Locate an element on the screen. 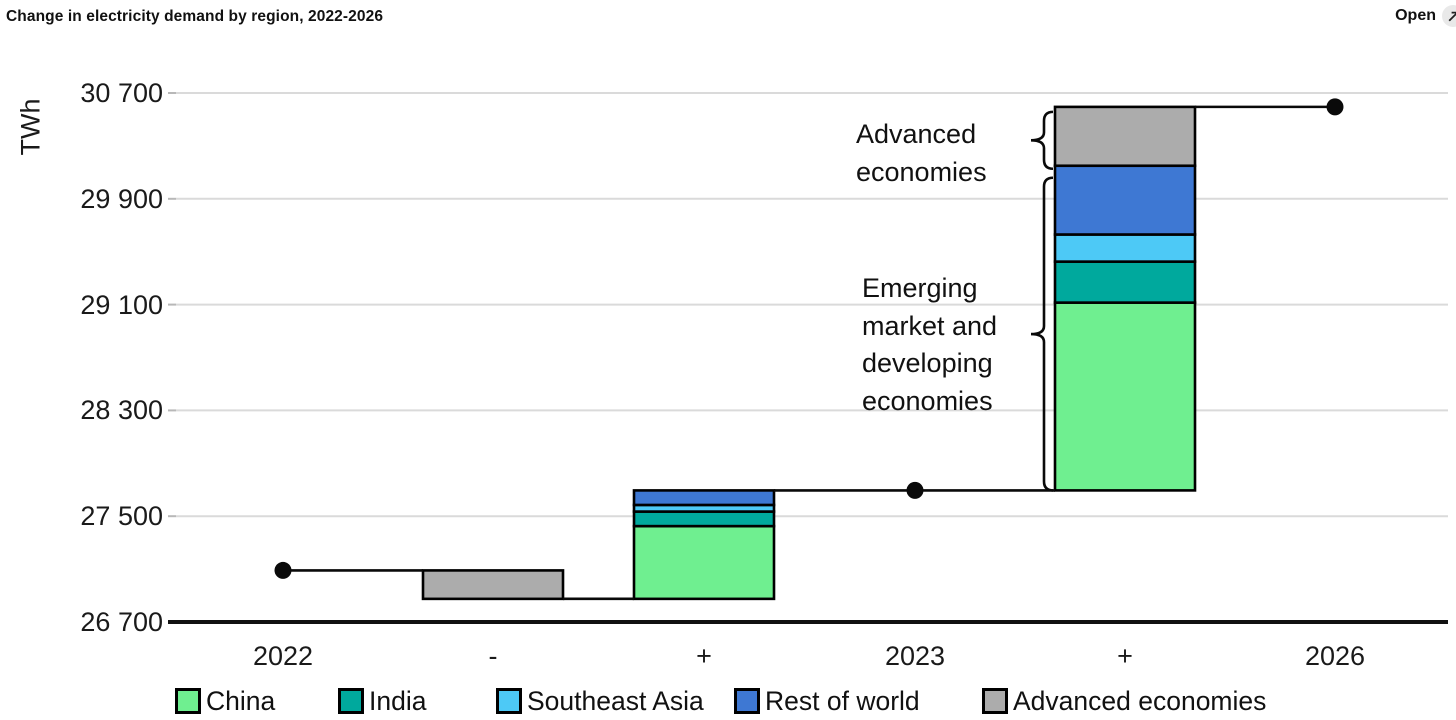 Image resolution: width=1456 pixels, height=720 pixels. y-tick-label: 28 300 is located at coordinates (121, 410).